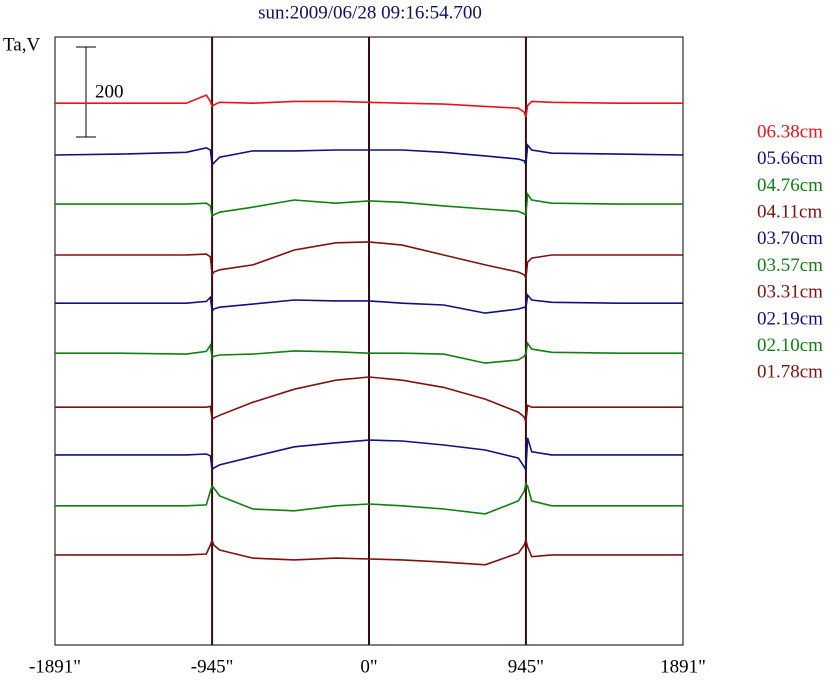 This screenshot has height=681, width=836. I want to click on legend-label: 05.66cm, so click(790, 158).